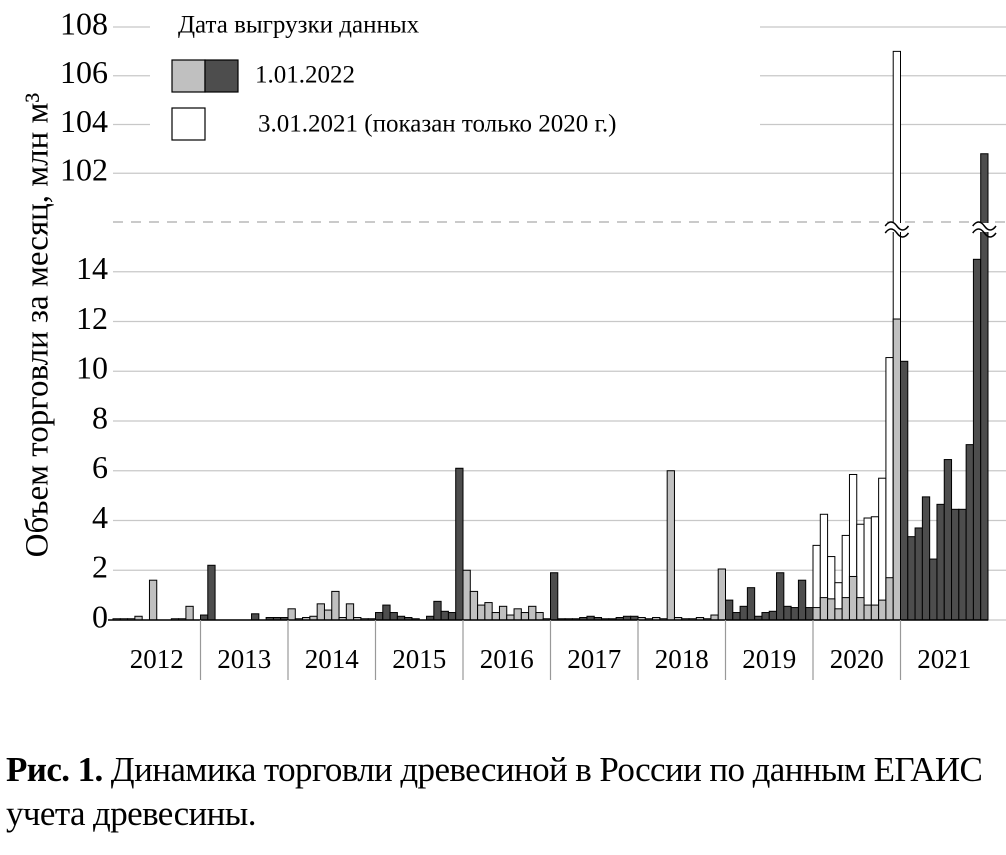 The image size is (1006, 855). What do you see at coordinates (157, 659) in the screenshot?
I see `x-tick-label: 2012` at bounding box center [157, 659].